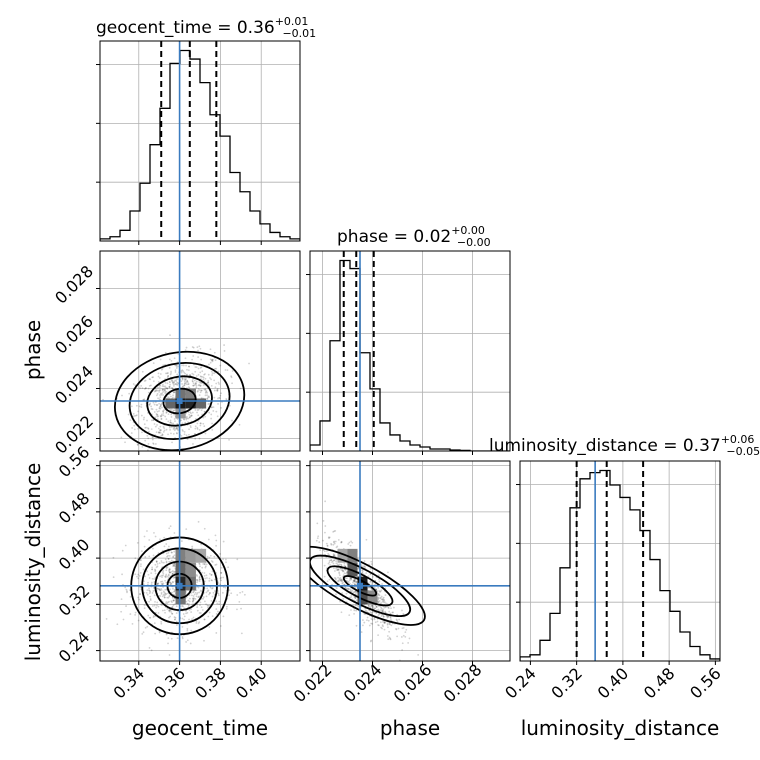  Describe the element at coordinates (74, 285) in the screenshot. I see `ytick-label: 0.028` at that location.